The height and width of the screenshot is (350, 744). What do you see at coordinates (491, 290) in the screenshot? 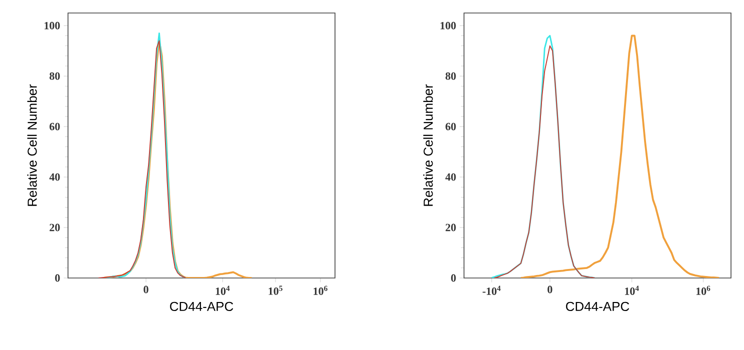
I see `x-tick-label: -10$^{4}$` at bounding box center [491, 290].